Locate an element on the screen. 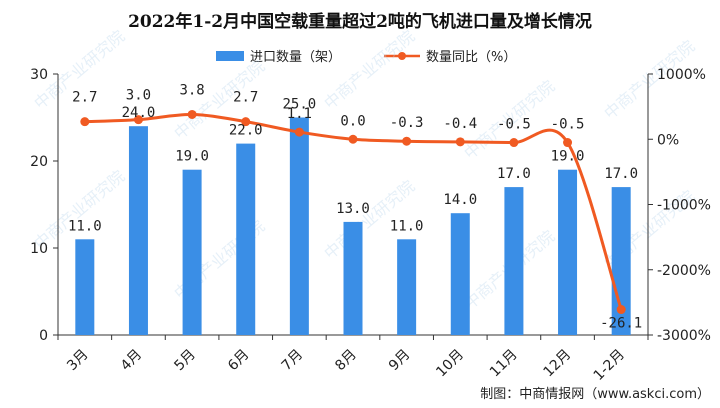  y-right-tick-label: 1000% is located at coordinates (681, 75).